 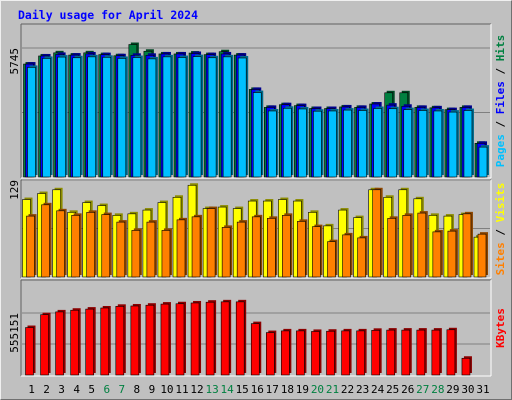 I want to click on sites-bar-day-30-face, so click(x=467, y=245).